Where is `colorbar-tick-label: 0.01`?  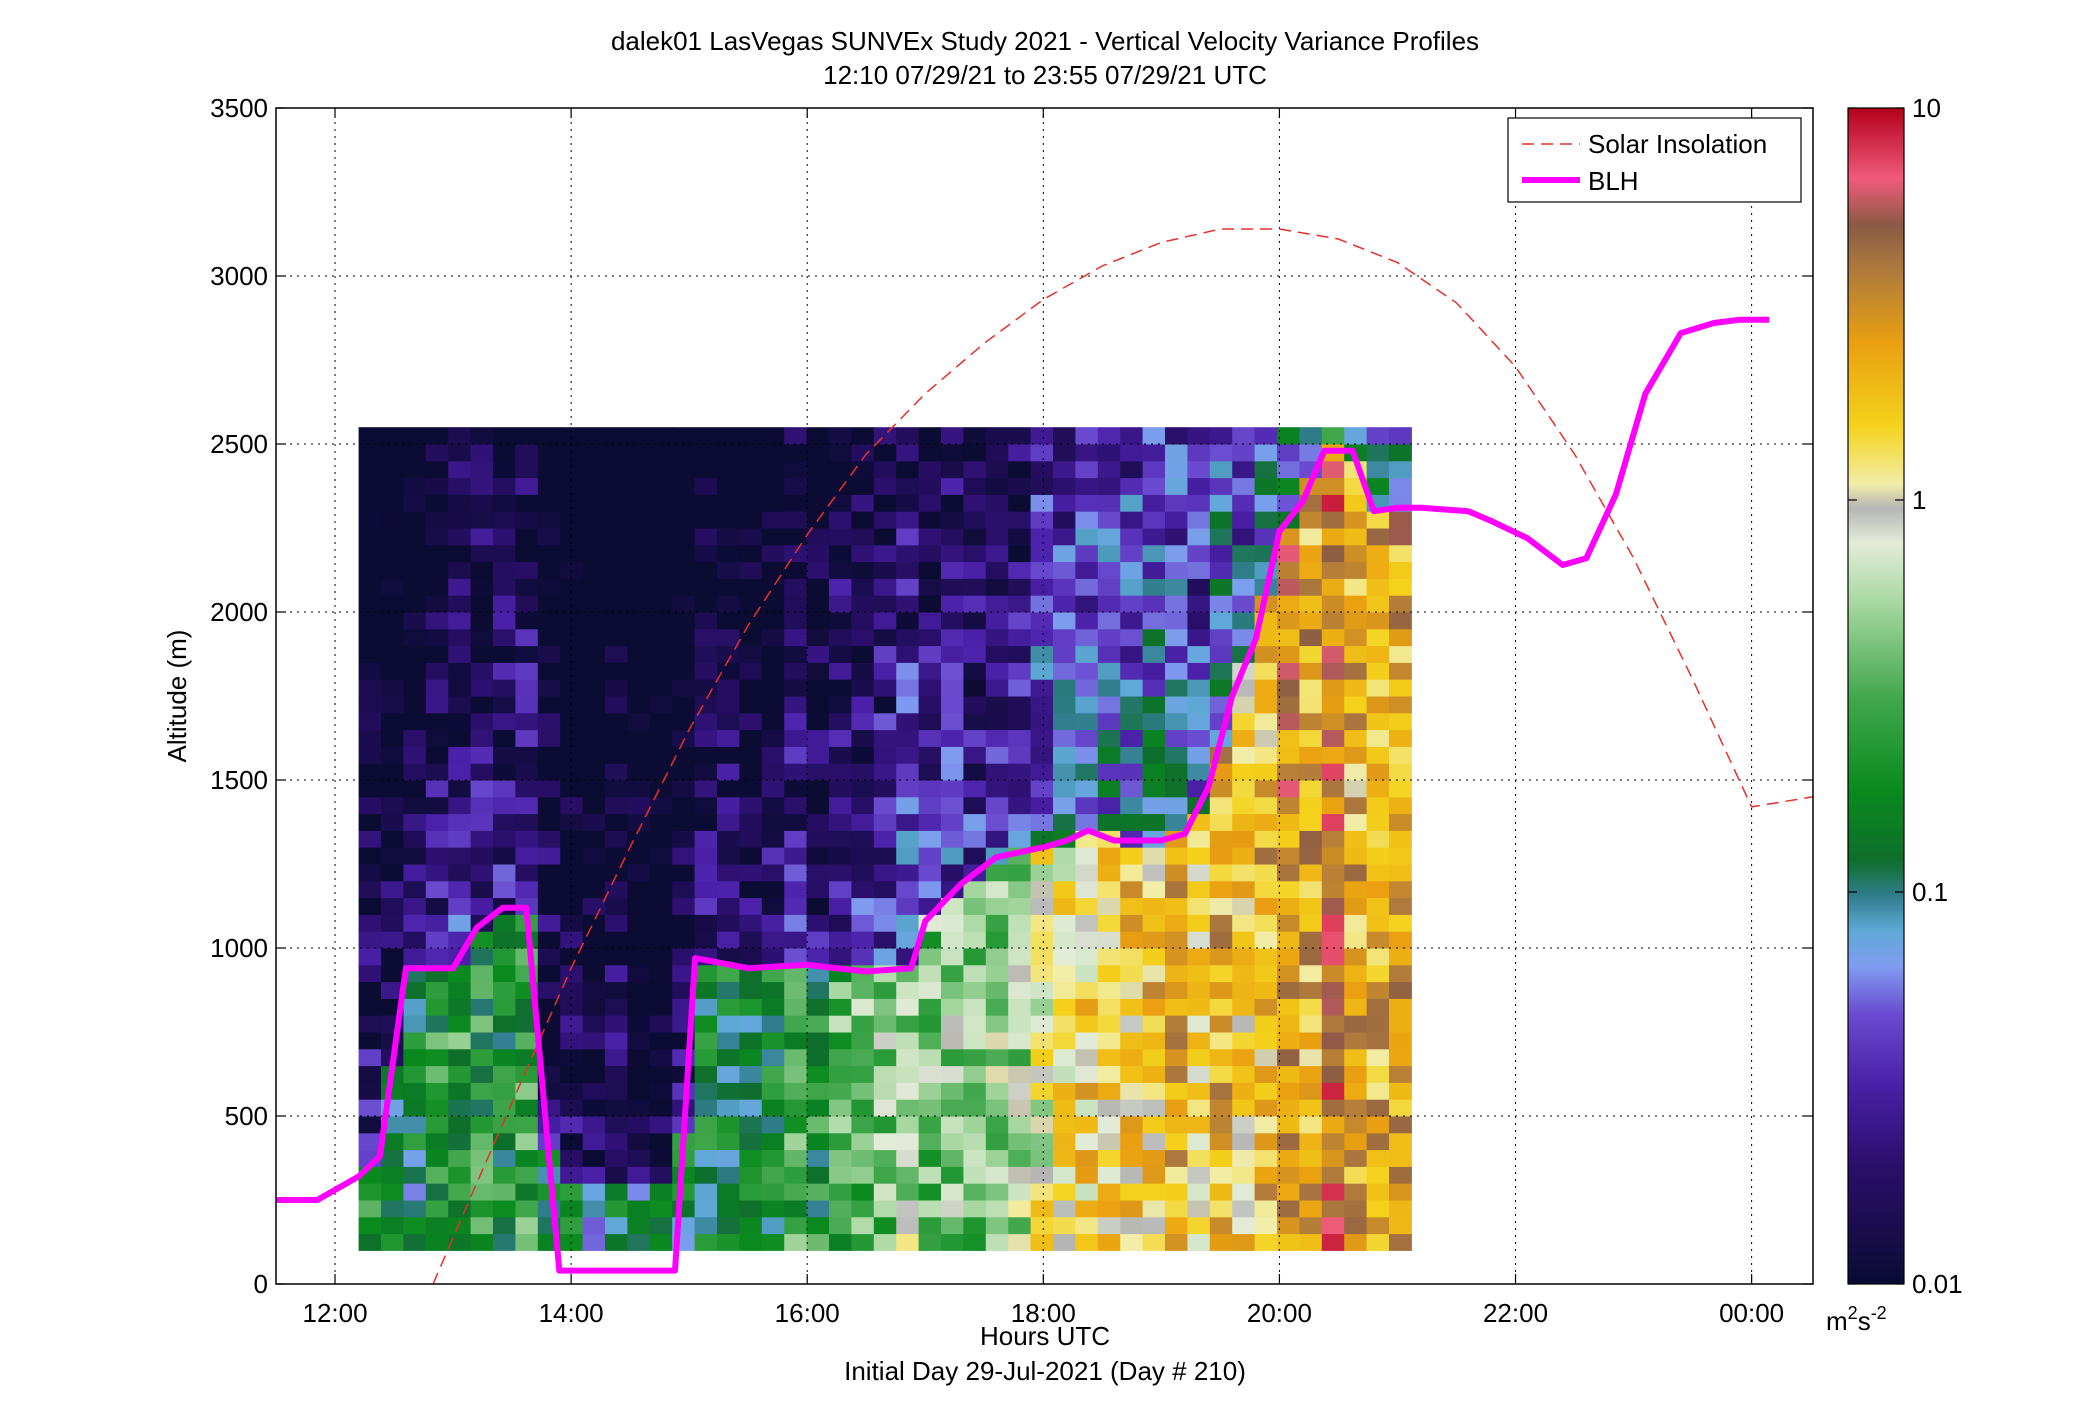 colorbar-tick-label: 0.01 is located at coordinates (1937, 1284).